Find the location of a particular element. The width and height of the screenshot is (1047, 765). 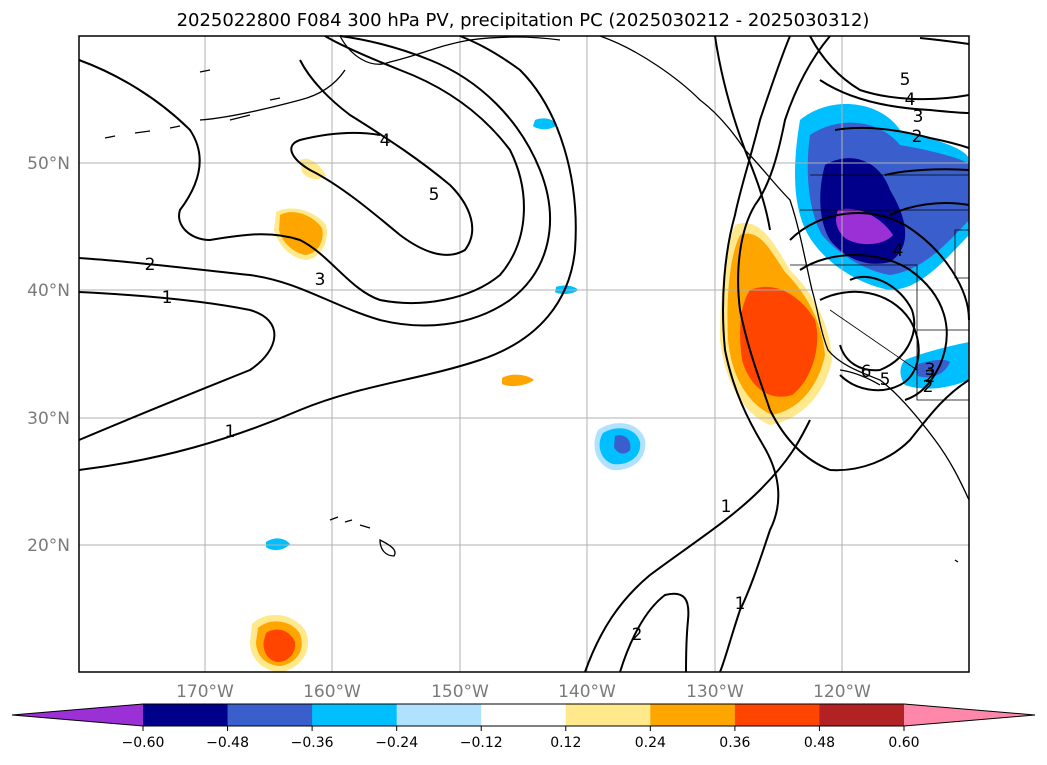

colorbar-tick-label: 0.48 is located at coordinates (819, 743).